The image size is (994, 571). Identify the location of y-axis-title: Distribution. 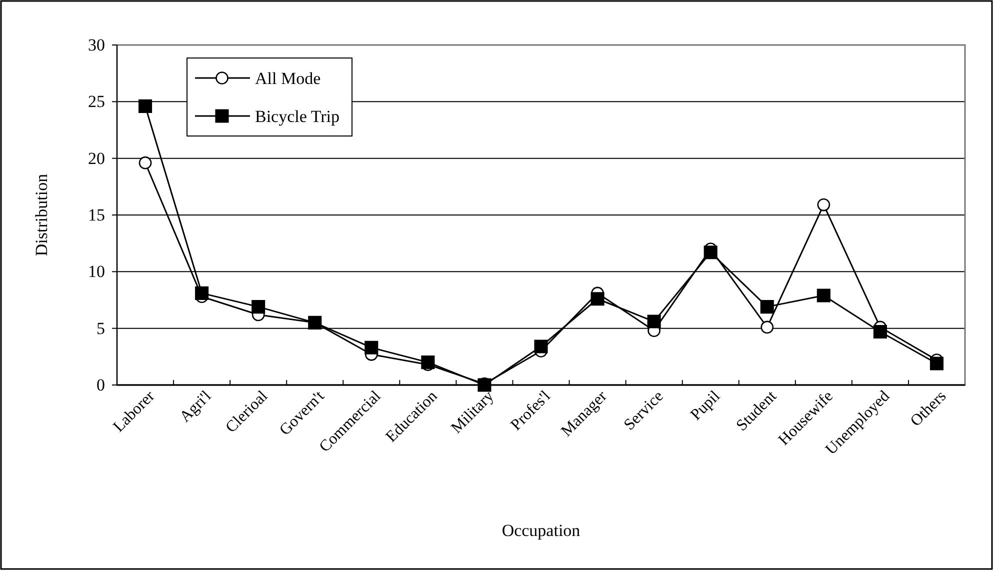
(41, 214).